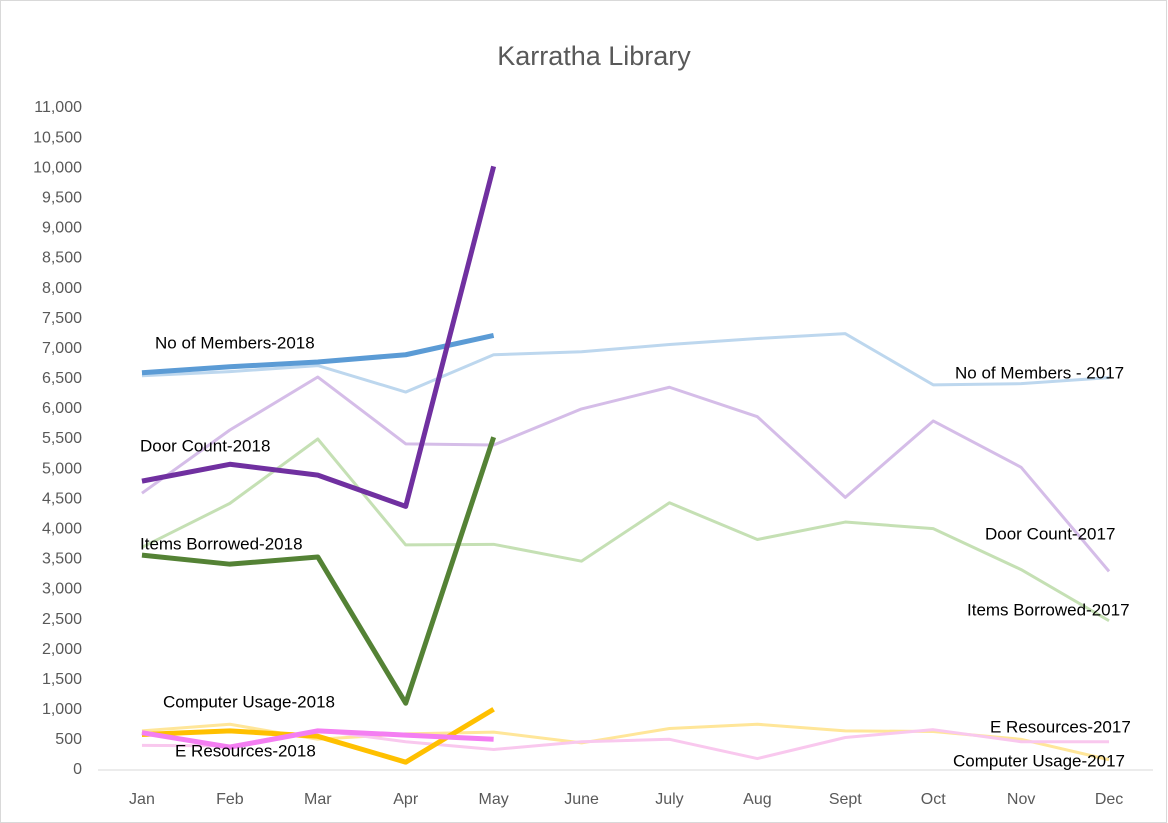 The image size is (1168, 823). What do you see at coordinates (221, 543) in the screenshot?
I see `series-label: Items Borrowed-2018` at bounding box center [221, 543].